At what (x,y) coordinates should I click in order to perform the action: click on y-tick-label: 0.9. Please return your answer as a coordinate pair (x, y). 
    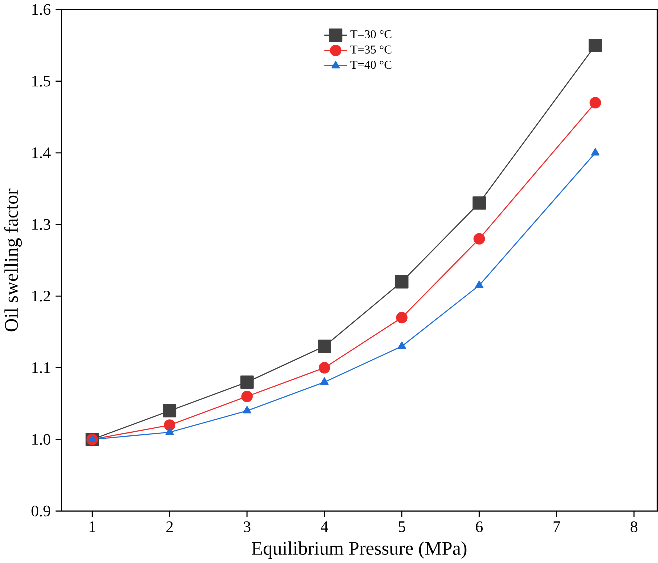
    Looking at the image, I should click on (41, 511).